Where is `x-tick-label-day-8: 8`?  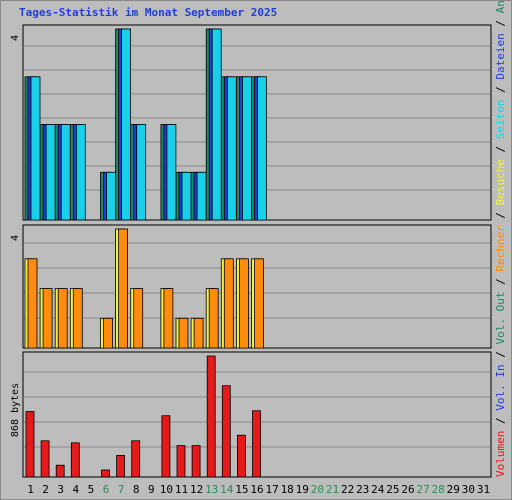
x-tick-label-day-8: 8 is located at coordinates (136, 489).